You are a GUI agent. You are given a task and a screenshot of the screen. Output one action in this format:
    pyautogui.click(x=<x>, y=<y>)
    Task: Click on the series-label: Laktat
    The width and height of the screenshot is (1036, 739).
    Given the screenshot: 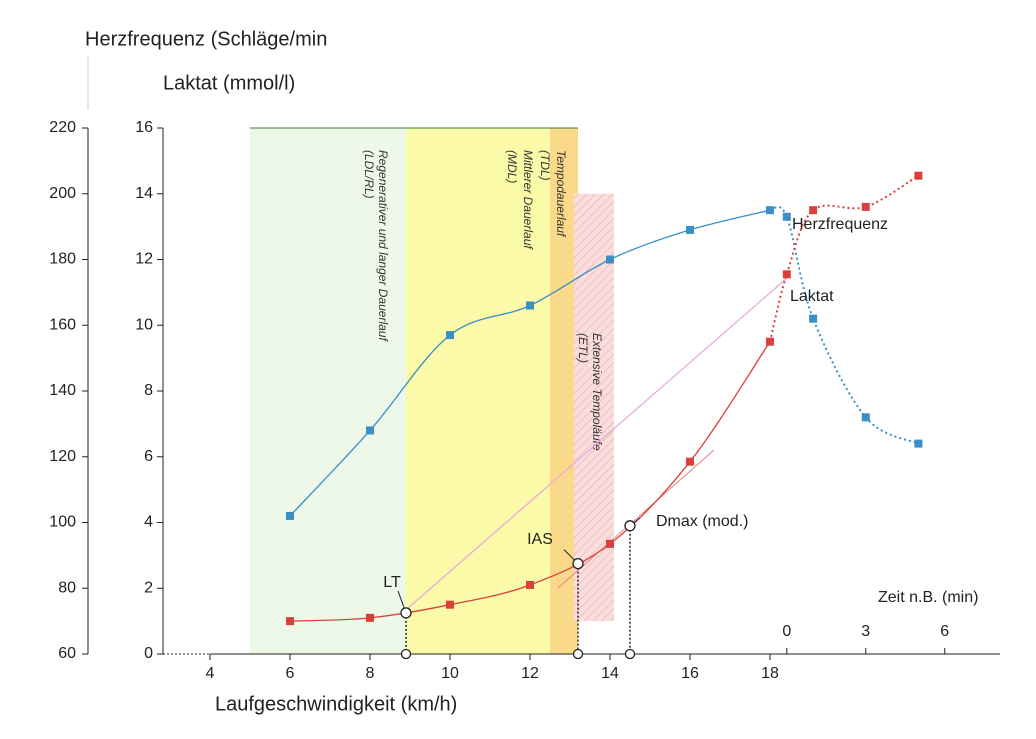 What is the action you would take?
    pyautogui.click(x=812, y=296)
    